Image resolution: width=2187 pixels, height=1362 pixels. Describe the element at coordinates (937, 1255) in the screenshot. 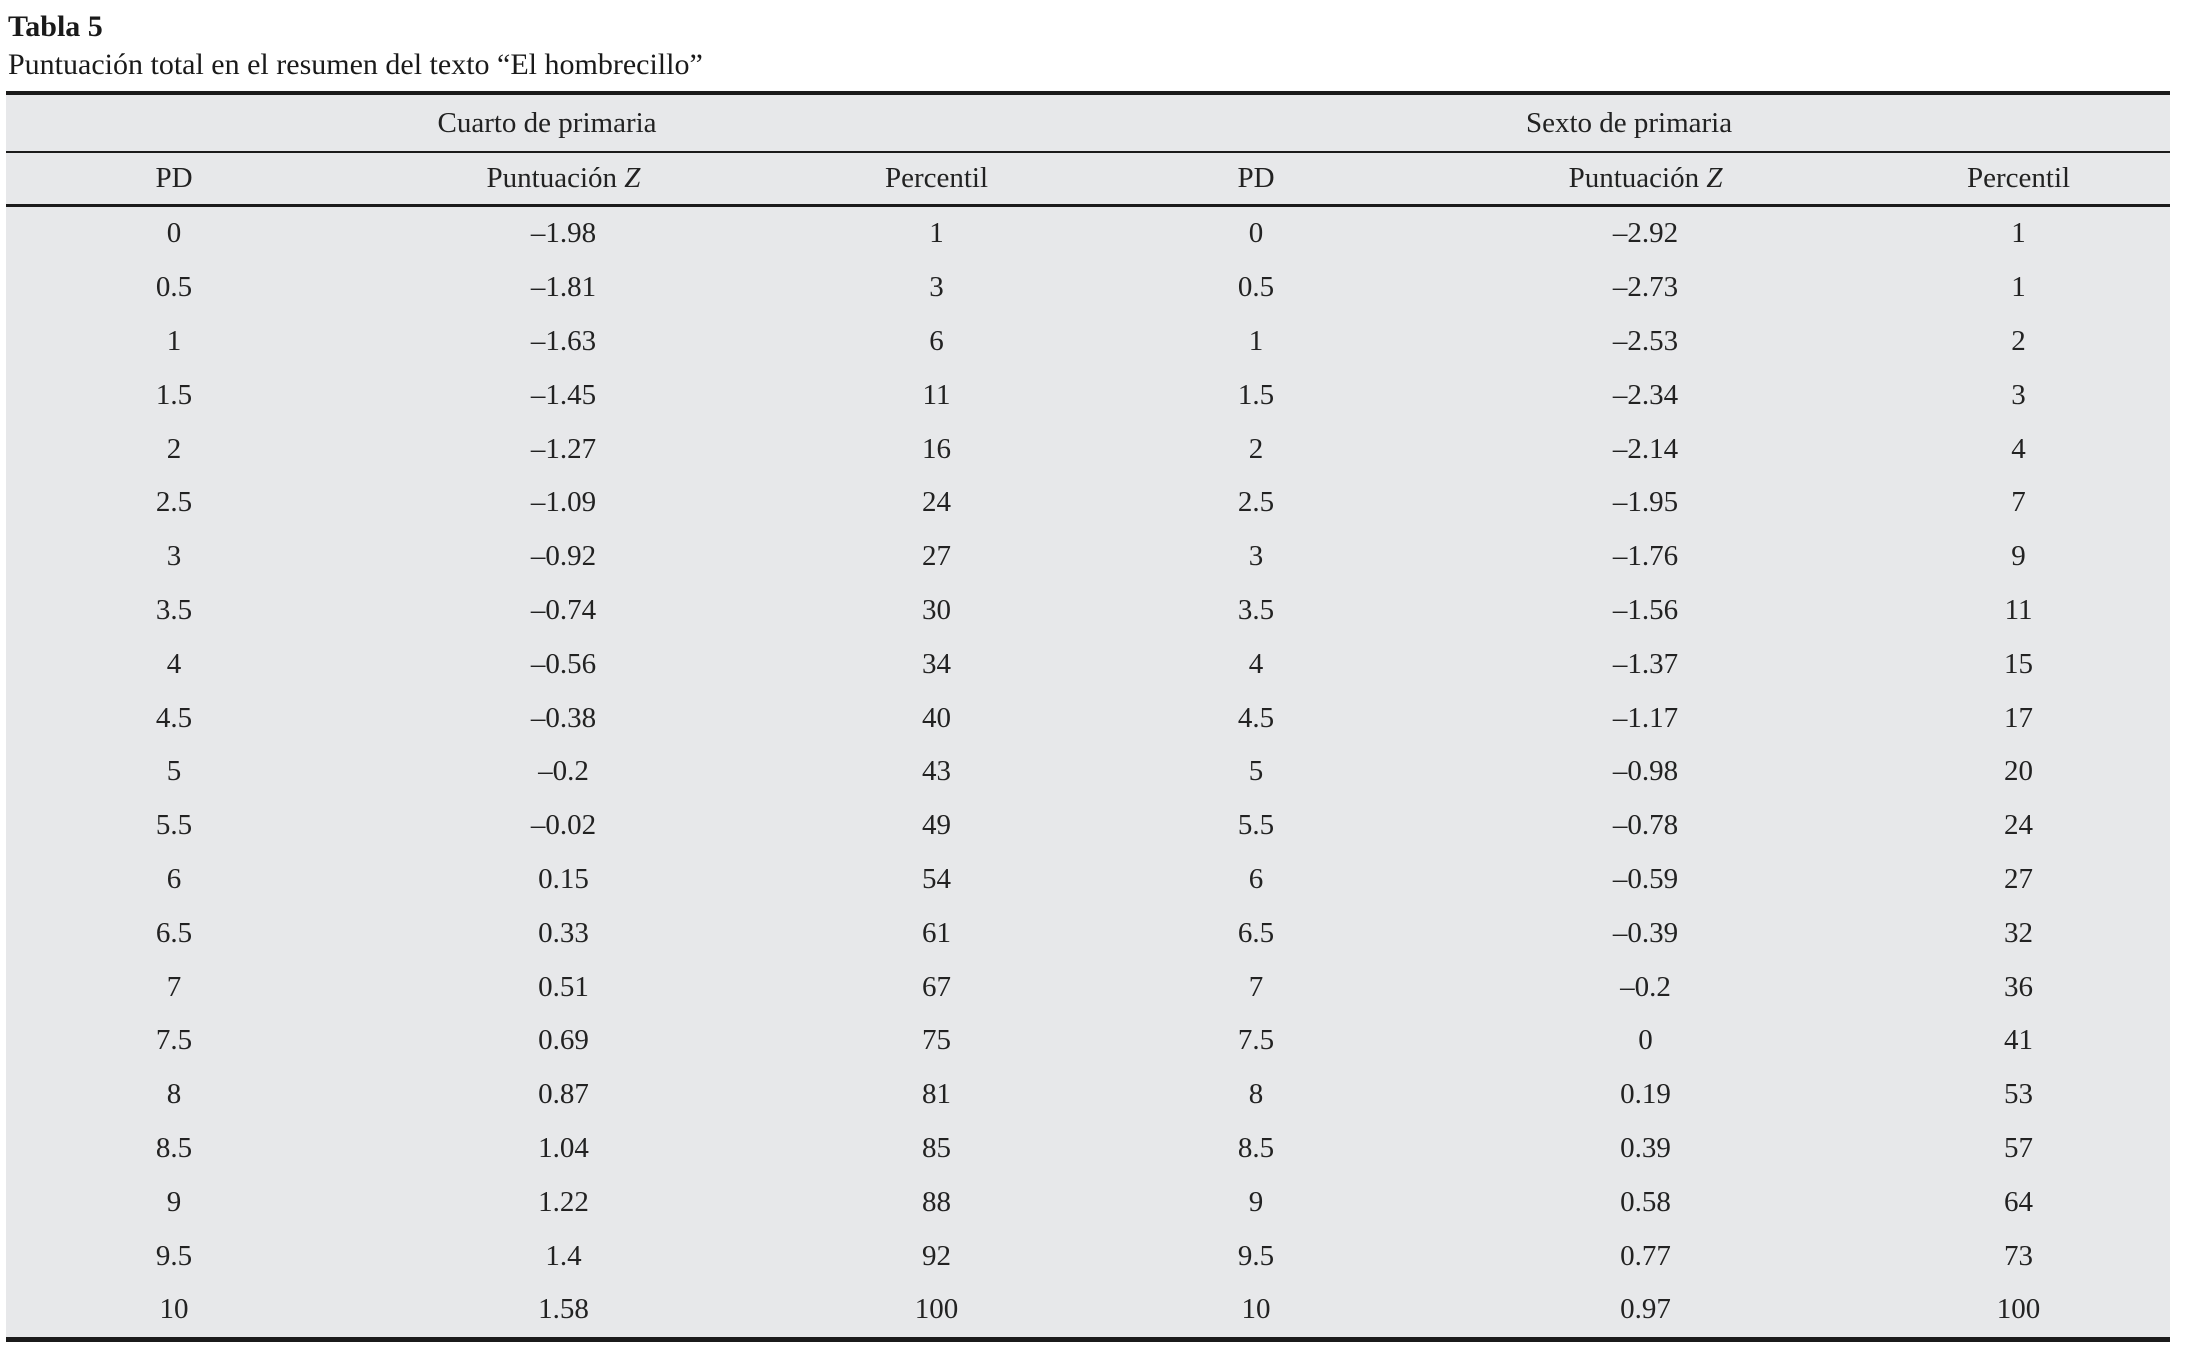

I see `cell-percentil-group1: 92` at that location.